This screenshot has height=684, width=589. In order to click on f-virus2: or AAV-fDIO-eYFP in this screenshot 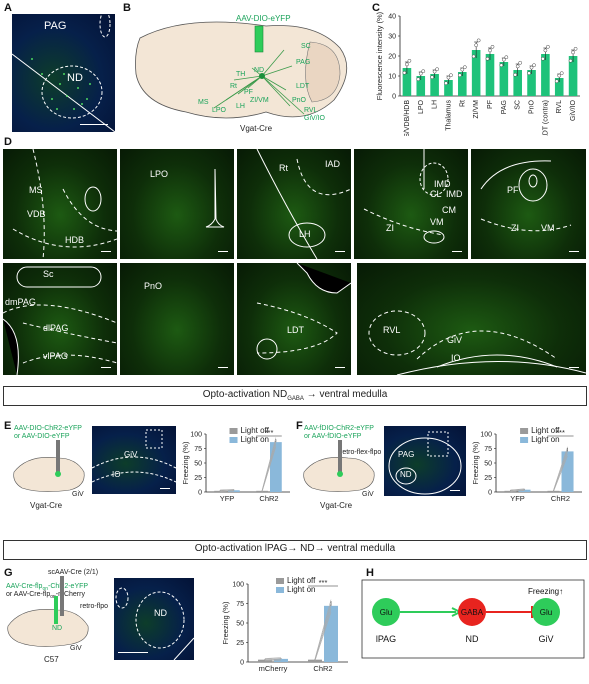, I will do `click(333, 436)`.